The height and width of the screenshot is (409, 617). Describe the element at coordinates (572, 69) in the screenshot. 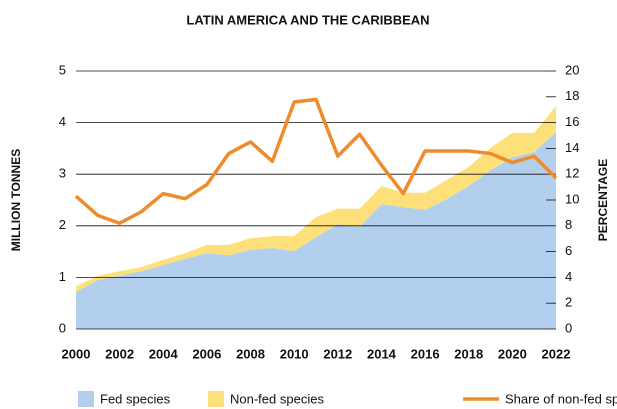

I see `y2-tick-label: 20` at that location.